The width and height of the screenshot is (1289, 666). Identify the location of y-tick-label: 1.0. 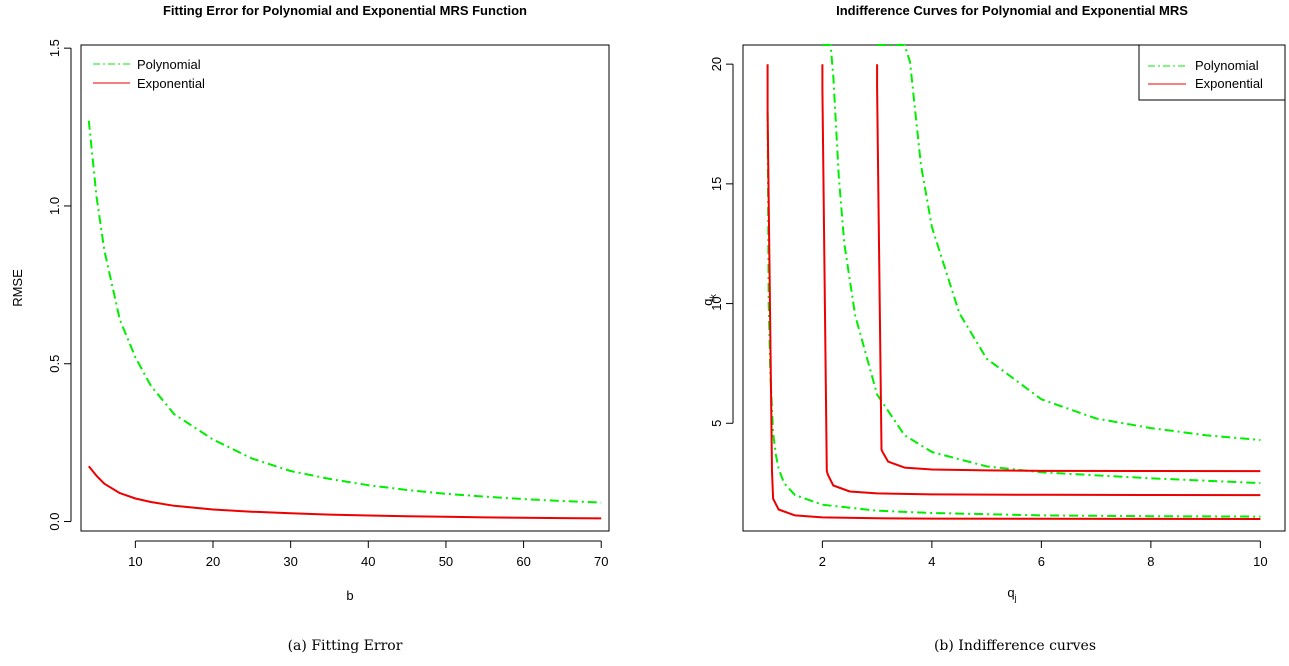
(54, 206).